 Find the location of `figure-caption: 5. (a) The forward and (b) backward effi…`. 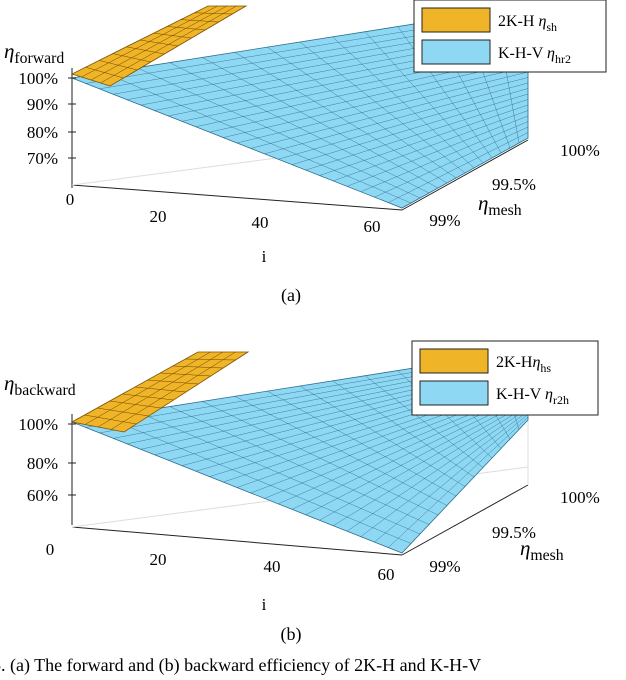

figure-caption: 5. (a) The forward and (b) backward effi… is located at coordinates (313, 665).